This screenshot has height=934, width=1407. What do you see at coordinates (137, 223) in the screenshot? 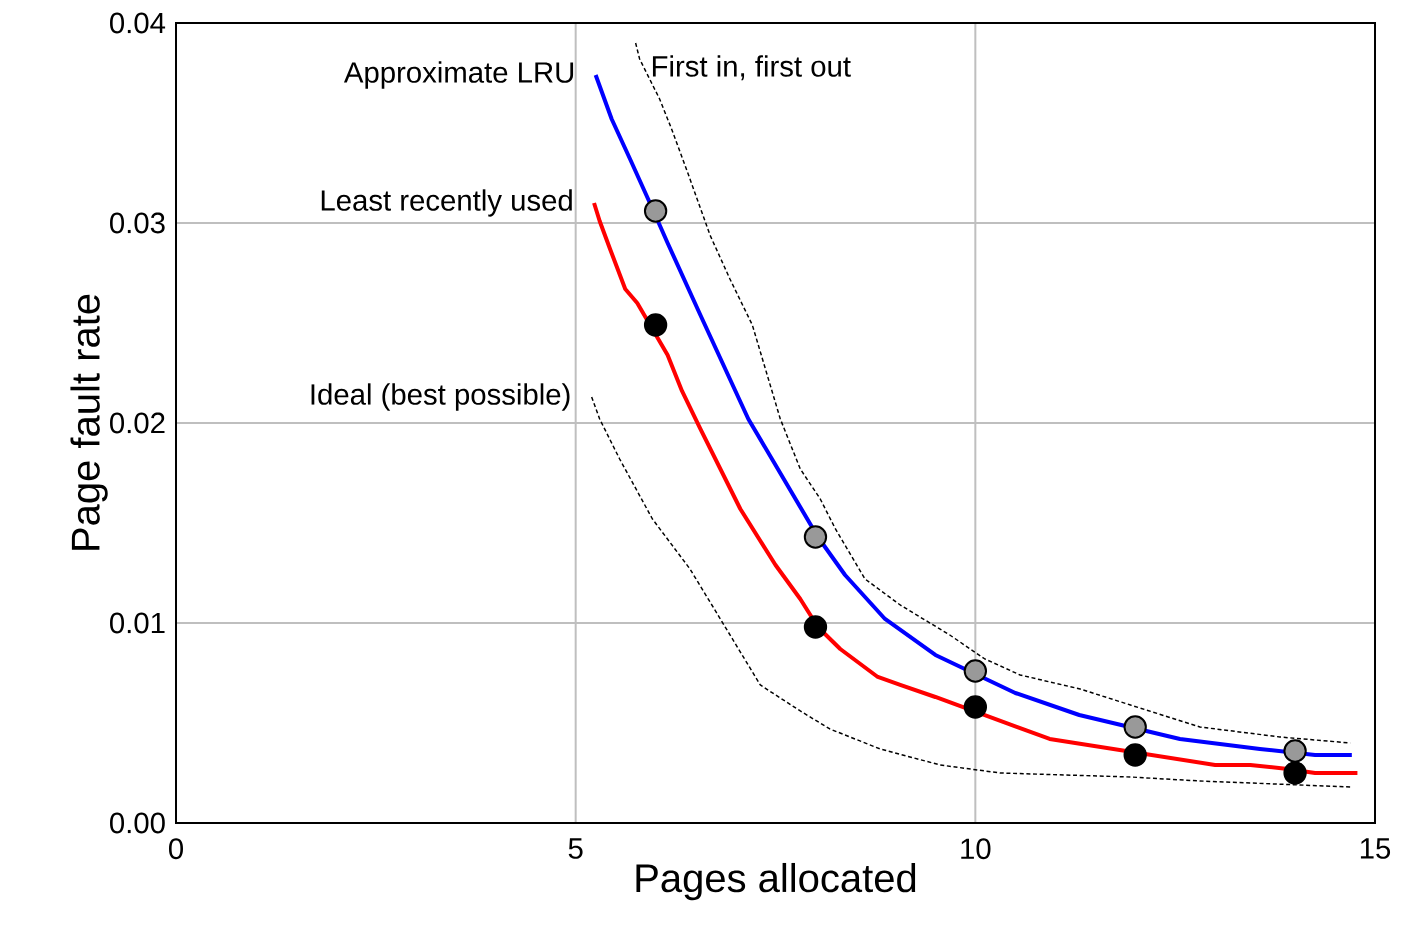
I see `y-tick-label: 0.03` at bounding box center [137, 223].